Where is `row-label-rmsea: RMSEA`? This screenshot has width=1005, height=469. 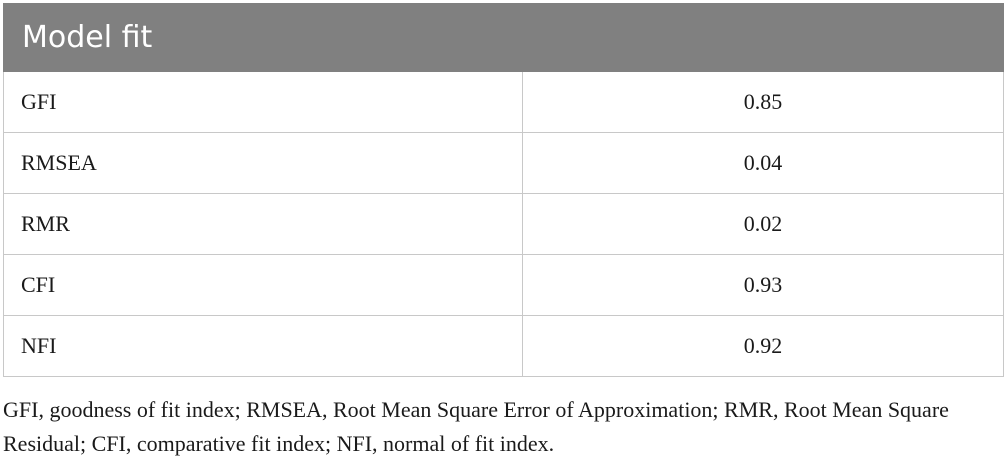
row-label-rmsea: RMSEA is located at coordinates (263, 163).